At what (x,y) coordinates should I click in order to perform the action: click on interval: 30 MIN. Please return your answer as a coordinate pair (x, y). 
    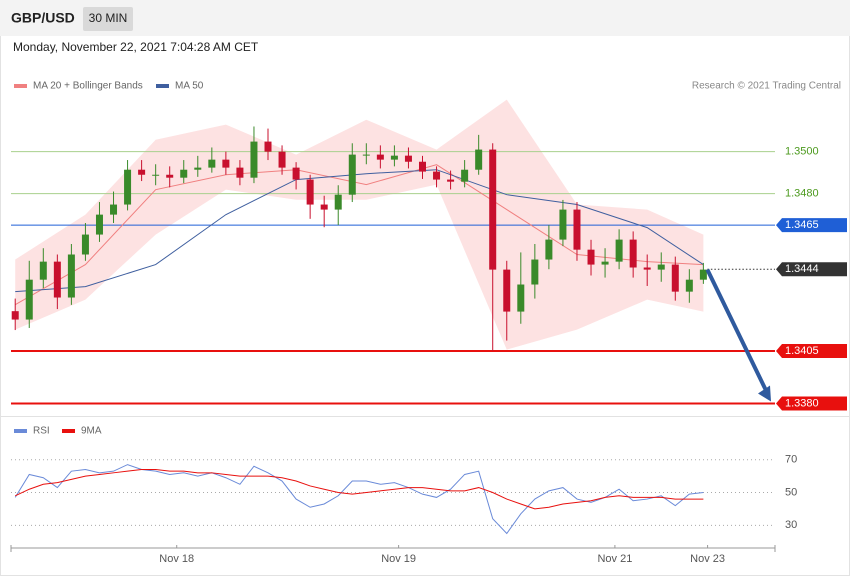
    Looking at the image, I should click on (108, 18).